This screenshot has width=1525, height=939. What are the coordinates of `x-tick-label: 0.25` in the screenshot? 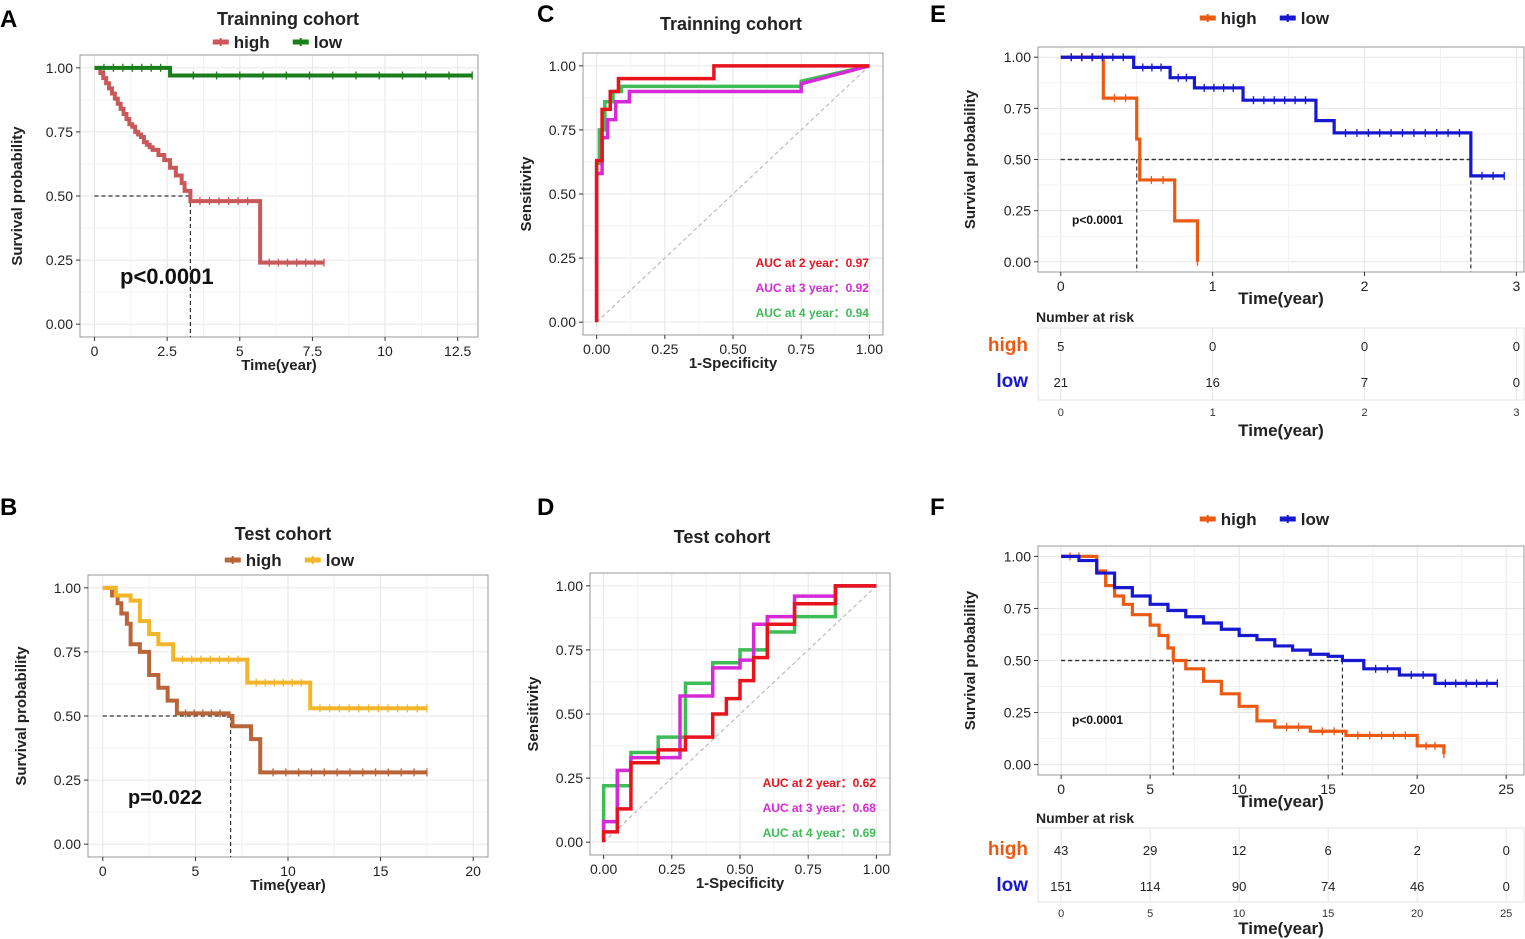 It's located at (664, 349).